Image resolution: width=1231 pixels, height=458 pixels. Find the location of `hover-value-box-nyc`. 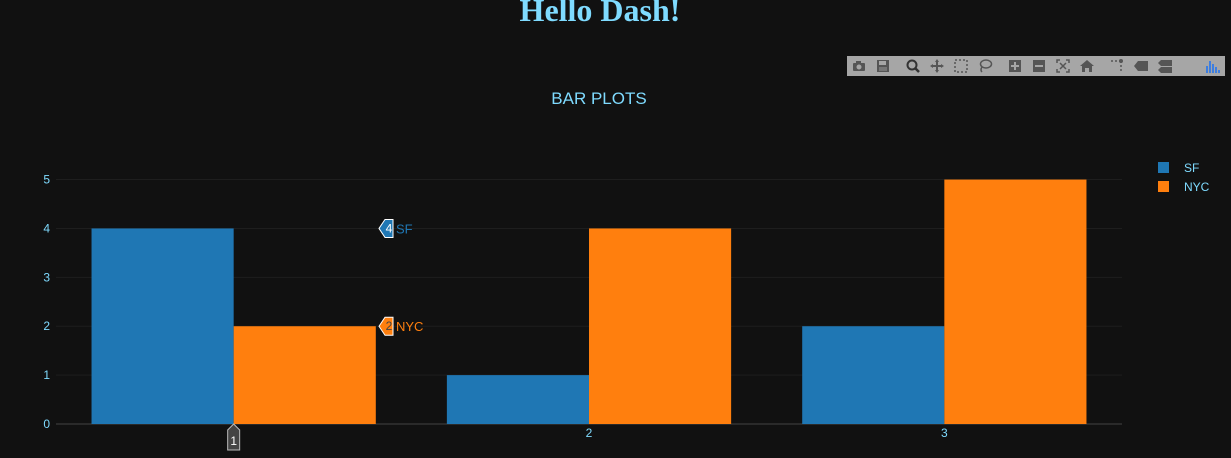

hover-value-box-nyc is located at coordinates (386, 326).